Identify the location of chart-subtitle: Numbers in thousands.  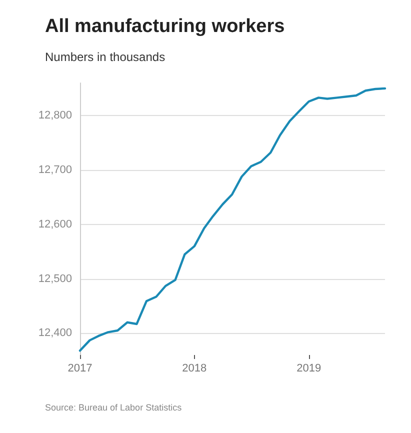
(105, 57).